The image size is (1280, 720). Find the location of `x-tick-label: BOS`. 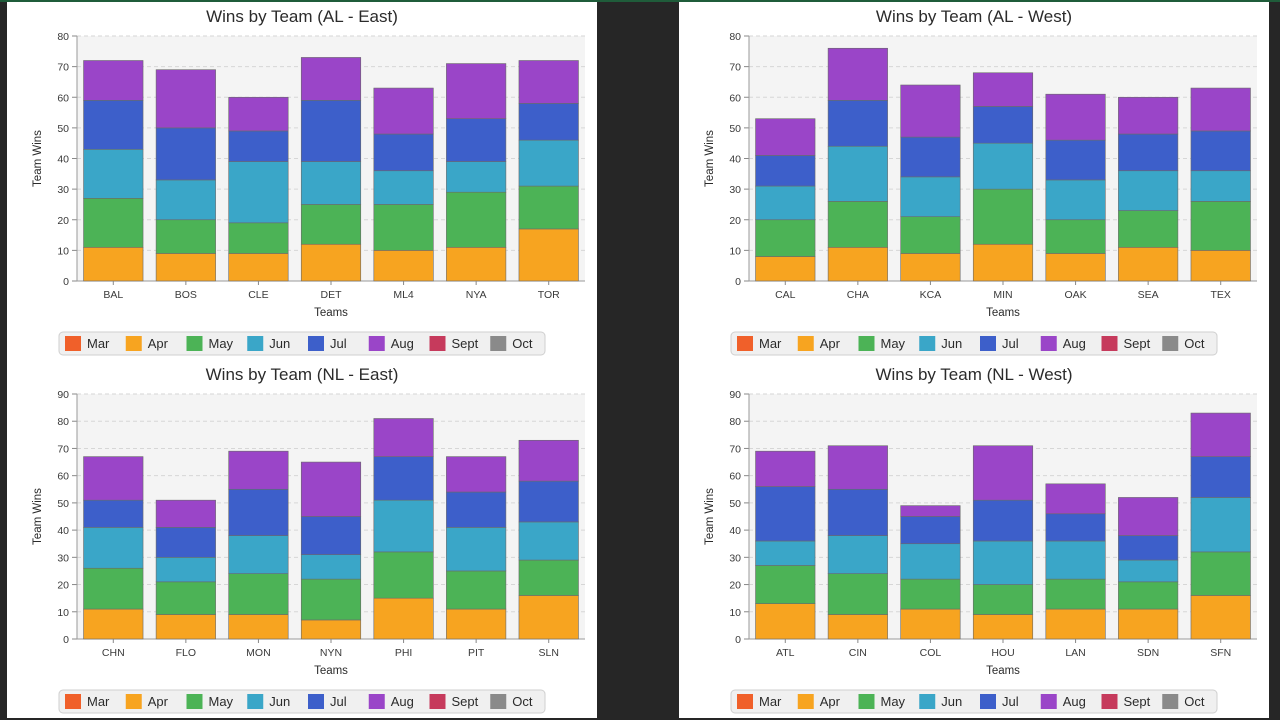

x-tick-label: BOS is located at coordinates (186, 295).